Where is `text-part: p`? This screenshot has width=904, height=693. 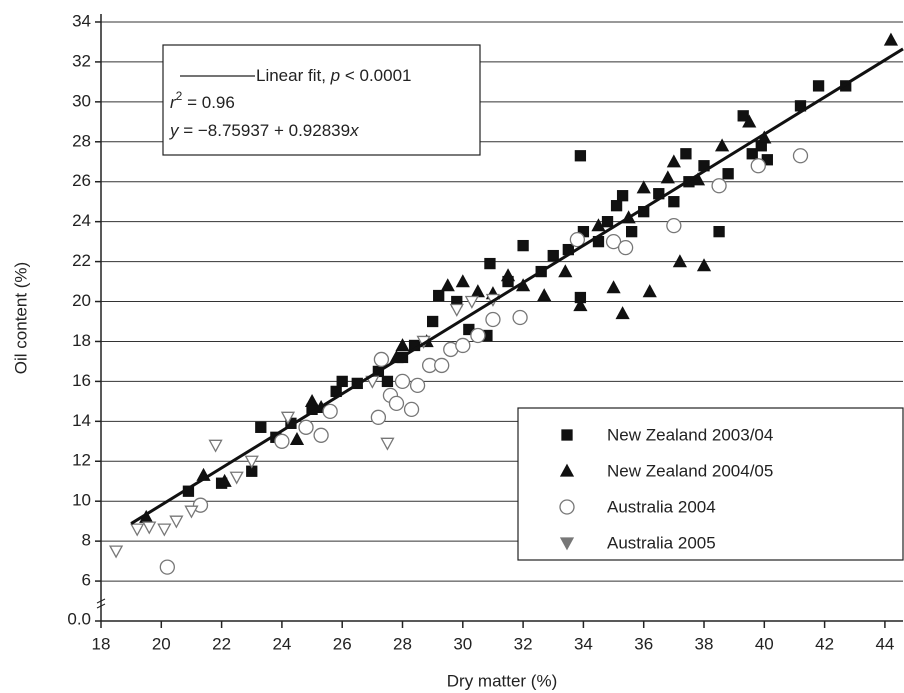 text-part: p is located at coordinates (335, 75).